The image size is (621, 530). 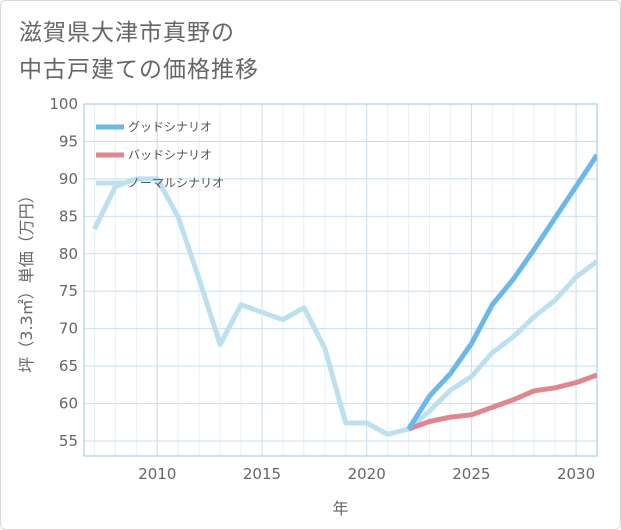 I want to click on legend-label: ノーマルシナリオ, so click(x=176, y=183).